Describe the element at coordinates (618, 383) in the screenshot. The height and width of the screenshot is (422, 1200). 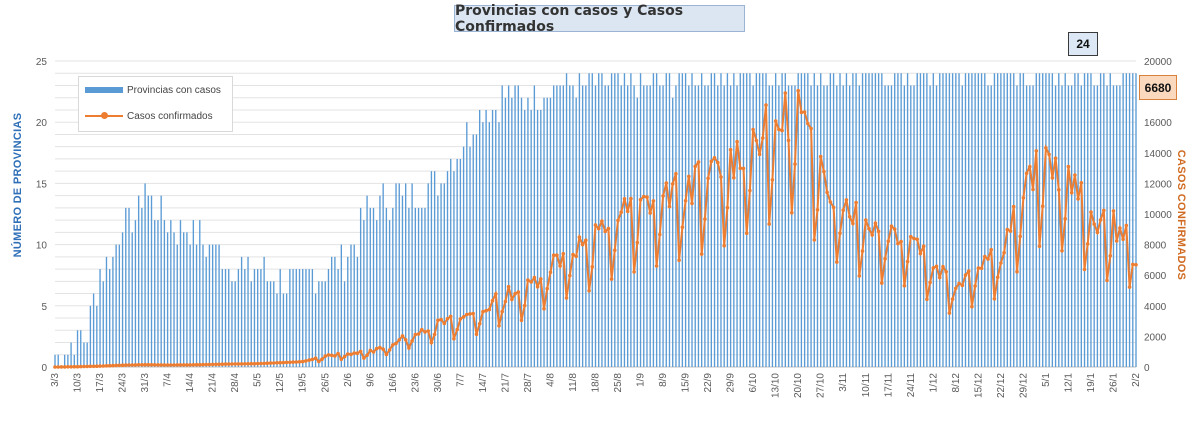
I see `x-tick-label: 25/8` at that location.